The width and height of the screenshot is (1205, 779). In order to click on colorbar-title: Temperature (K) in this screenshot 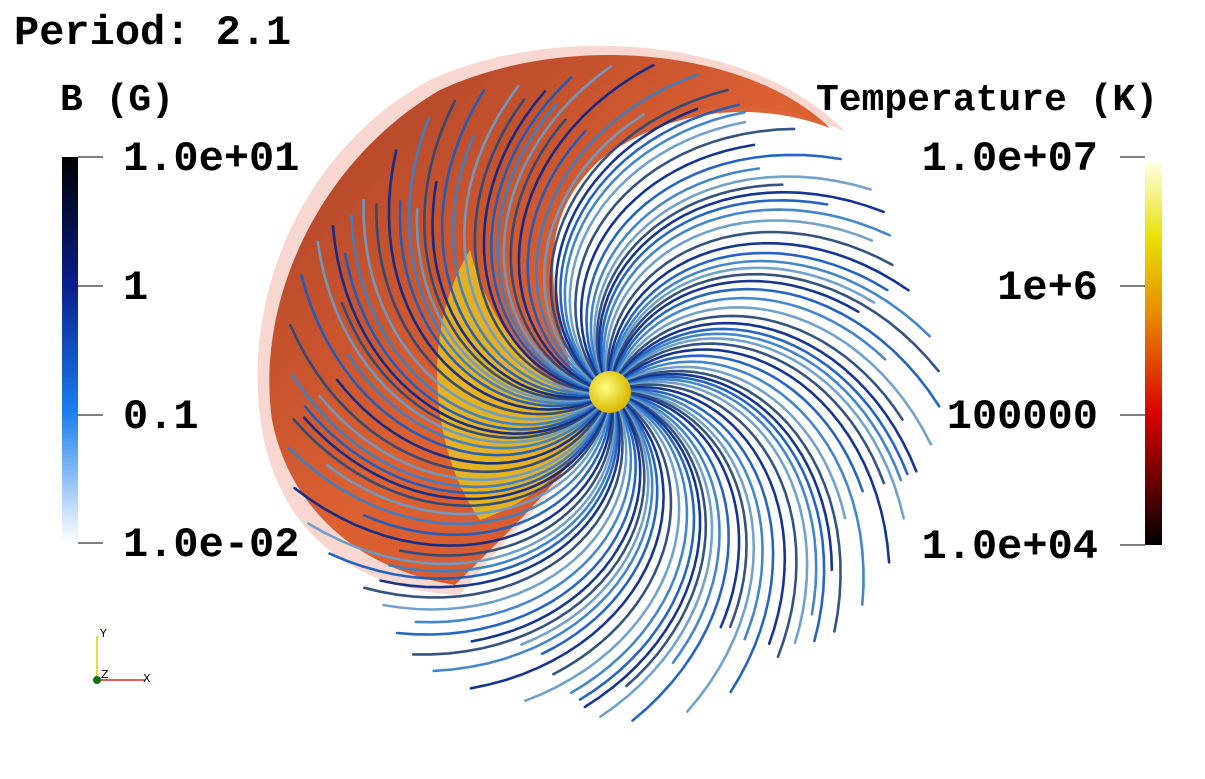, I will do `click(987, 100)`.